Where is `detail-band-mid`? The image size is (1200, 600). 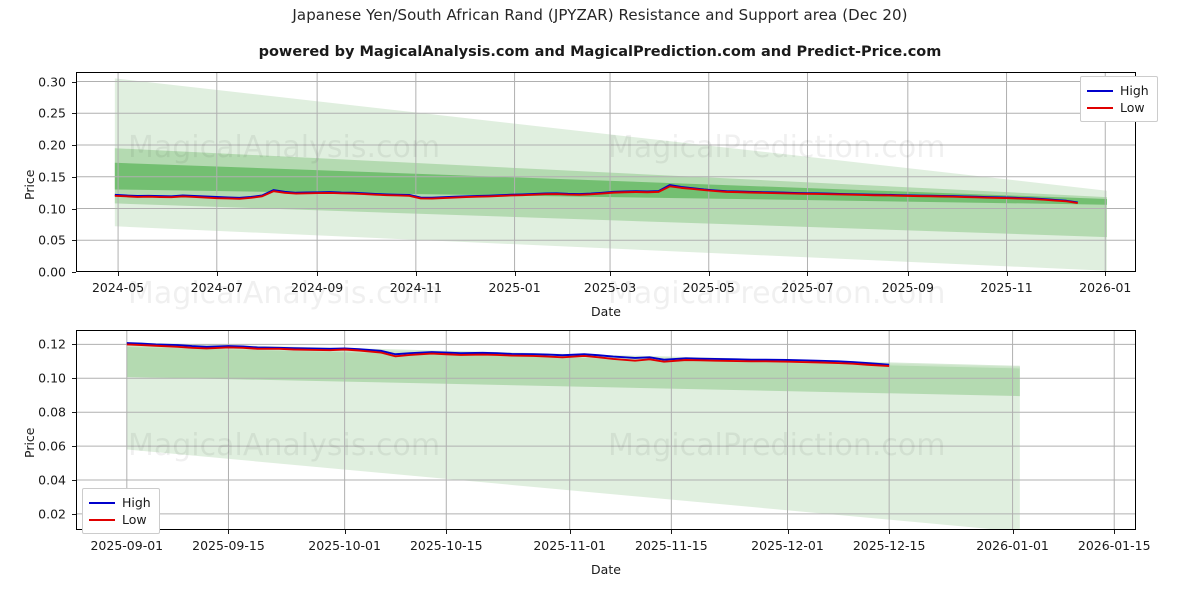 detail-band-mid is located at coordinates (573, 370).